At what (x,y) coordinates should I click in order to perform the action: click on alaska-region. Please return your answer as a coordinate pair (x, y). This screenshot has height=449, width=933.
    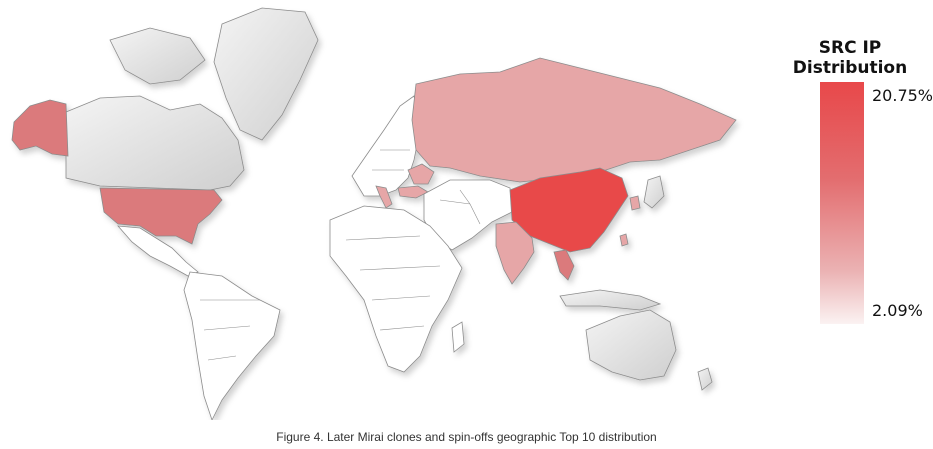
    Looking at the image, I should click on (40, 128).